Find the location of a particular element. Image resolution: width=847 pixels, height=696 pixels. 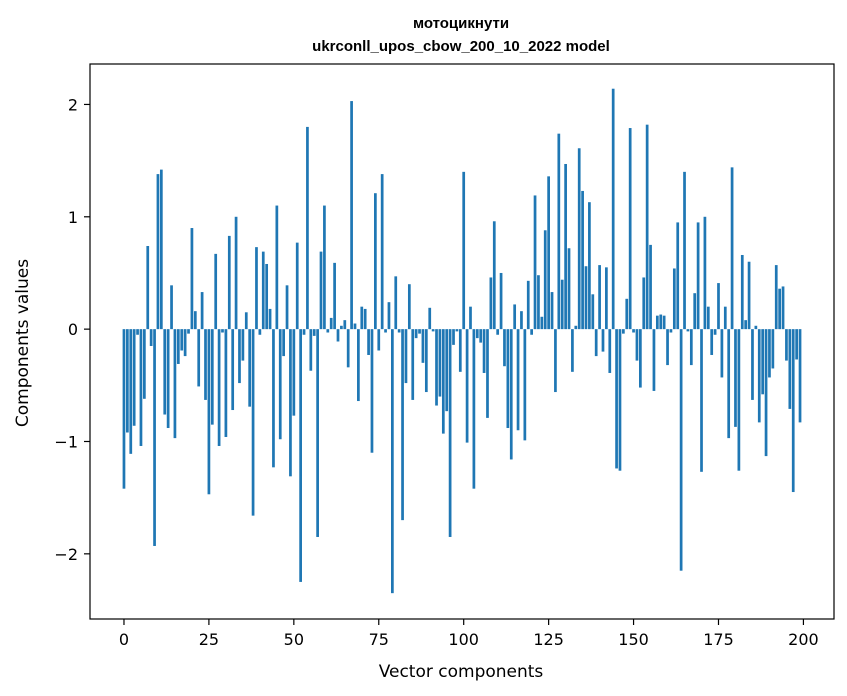

x-tick-label: 75 is located at coordinates (379, 639).